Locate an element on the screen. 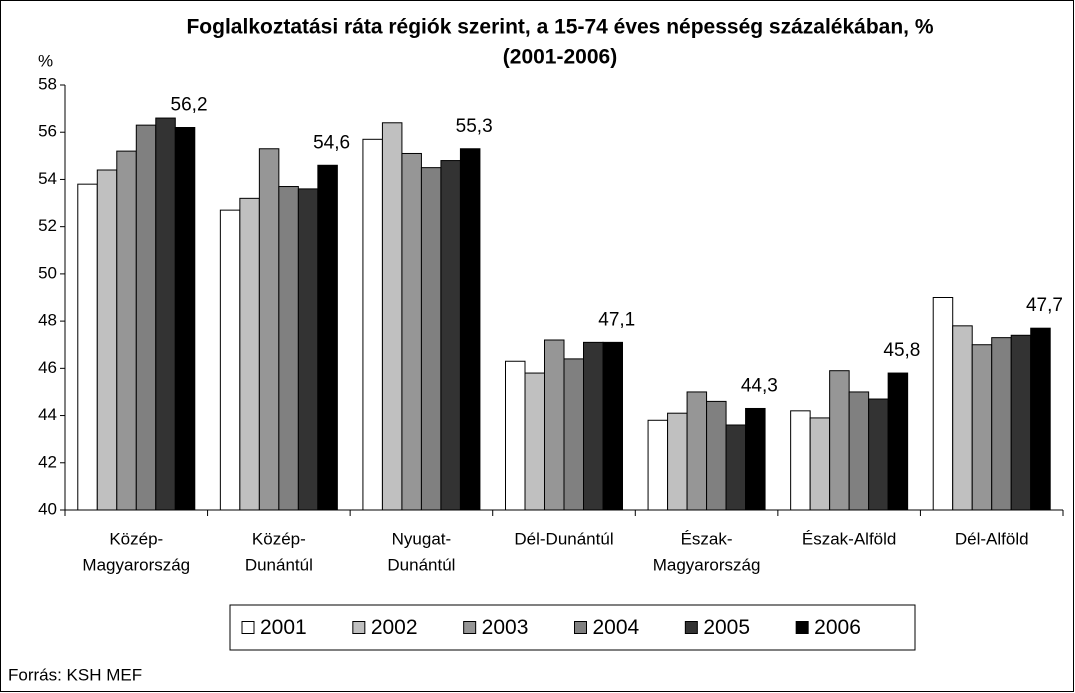  x-tick-label: Észak-Alföld is located at coordinates (849, 538).